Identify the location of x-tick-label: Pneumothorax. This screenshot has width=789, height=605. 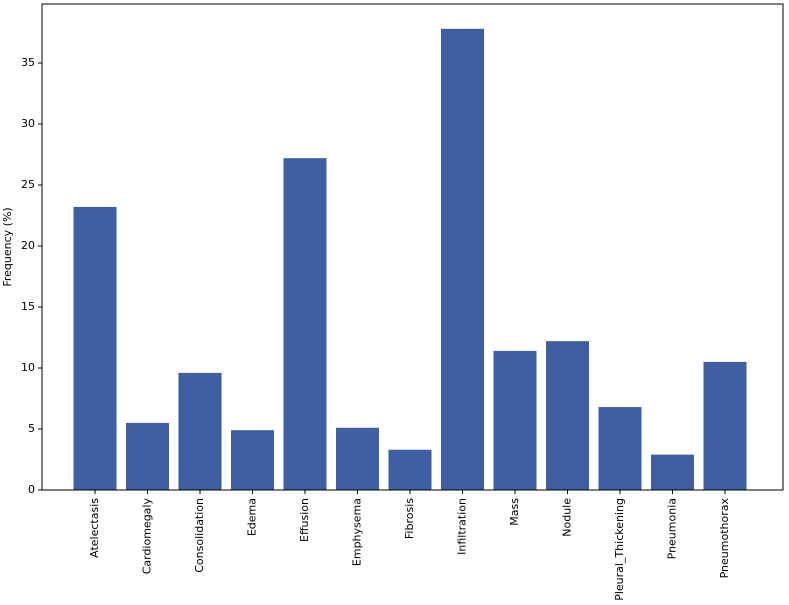
(724, 538).